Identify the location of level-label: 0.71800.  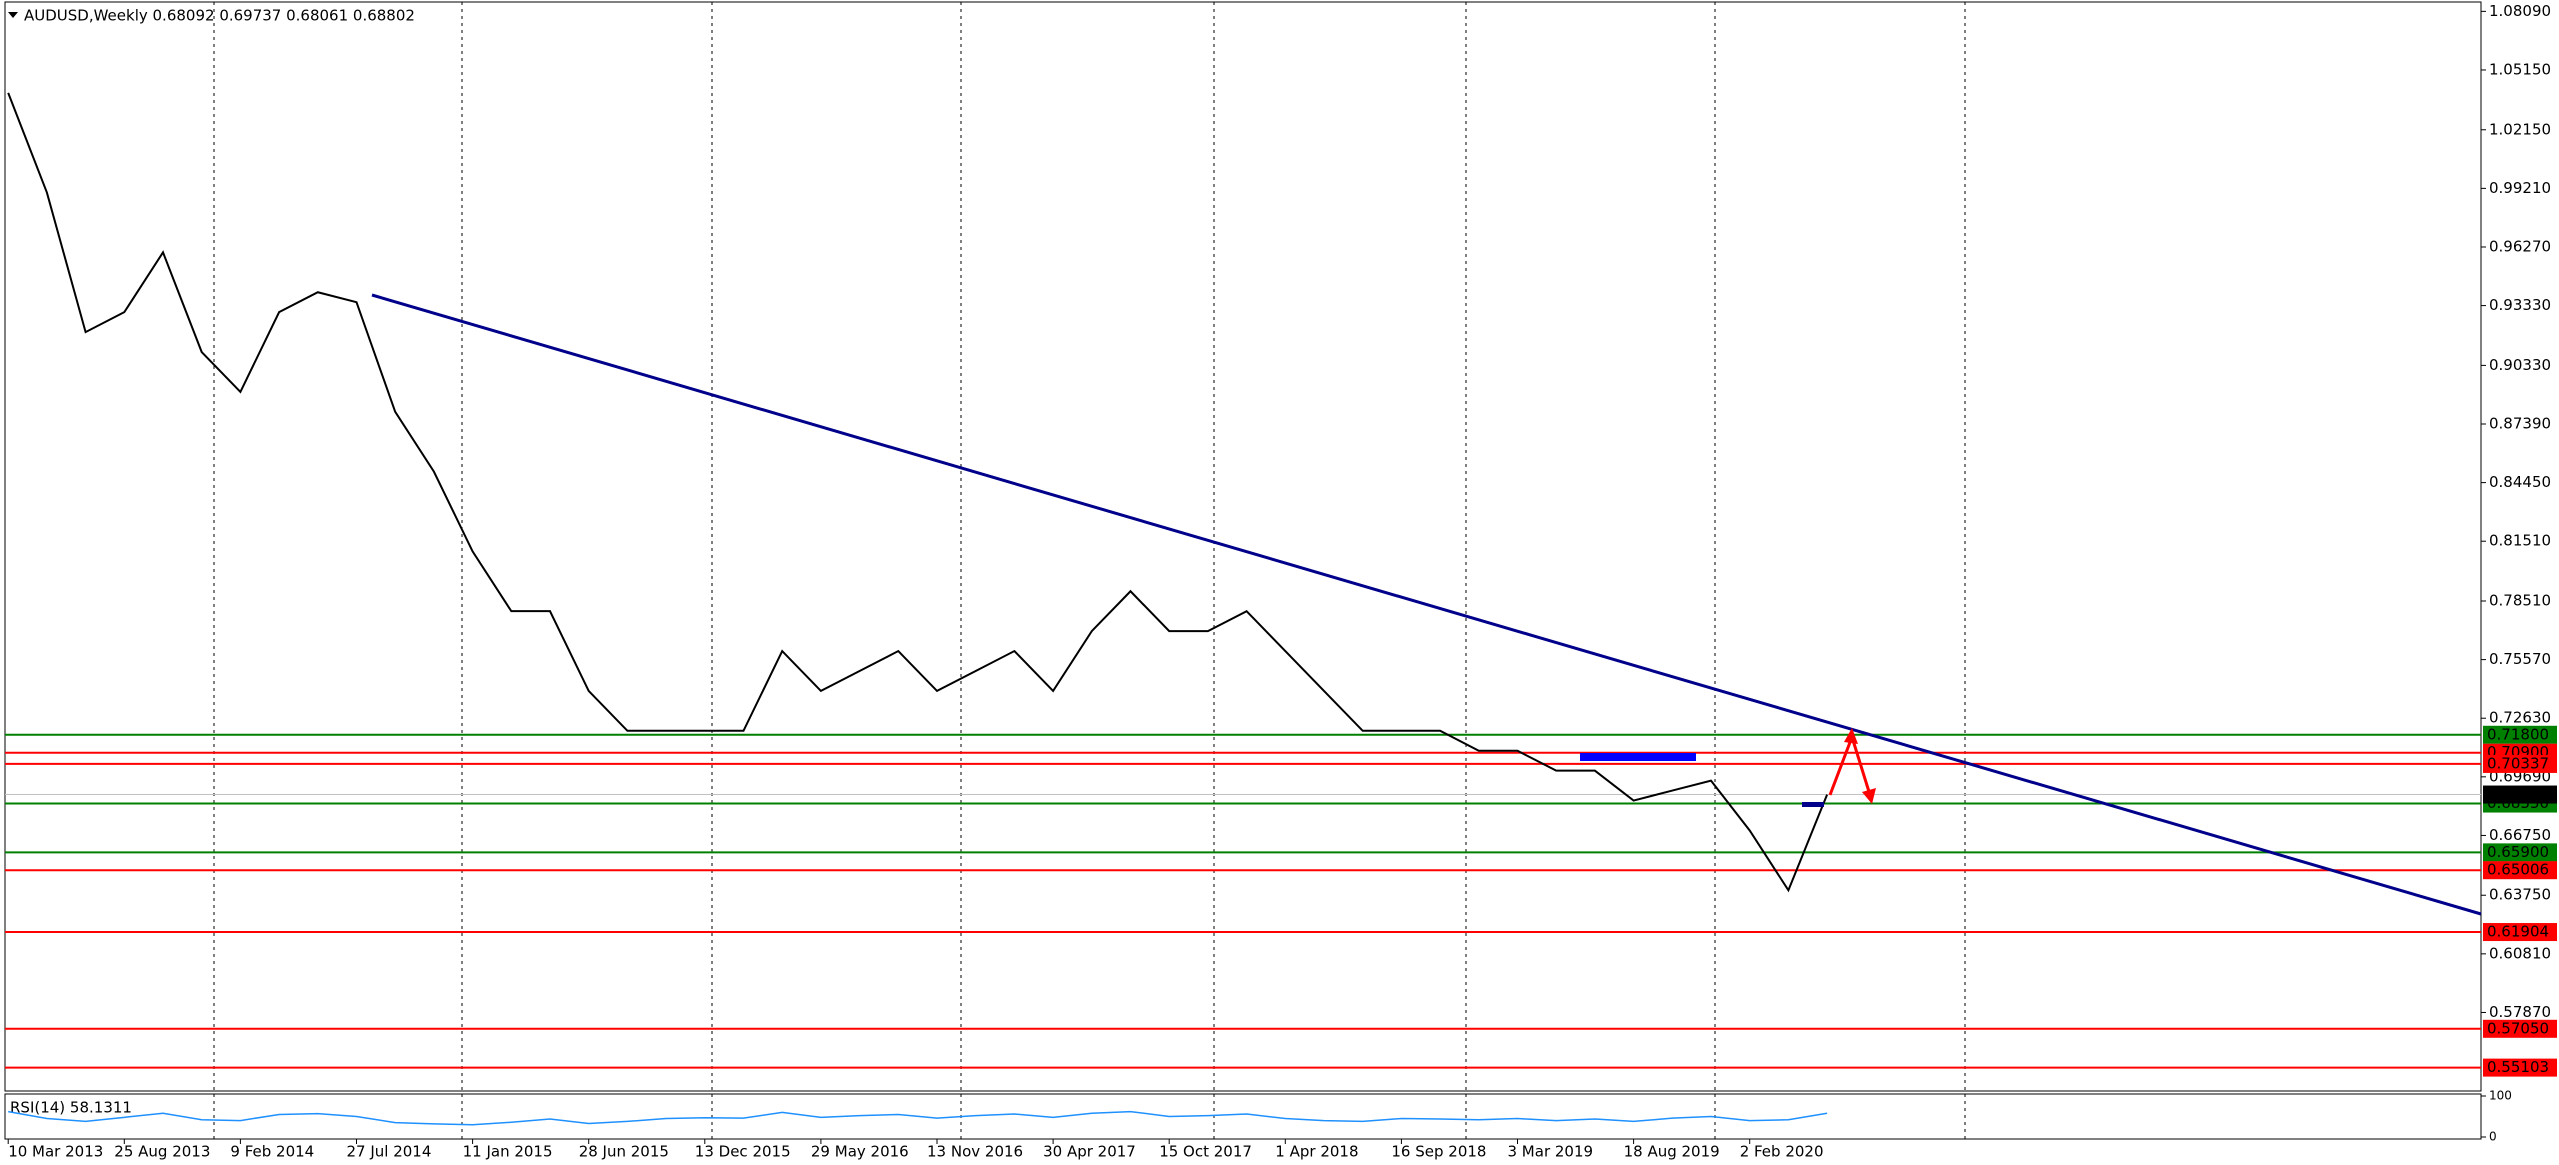
(2518, 734).